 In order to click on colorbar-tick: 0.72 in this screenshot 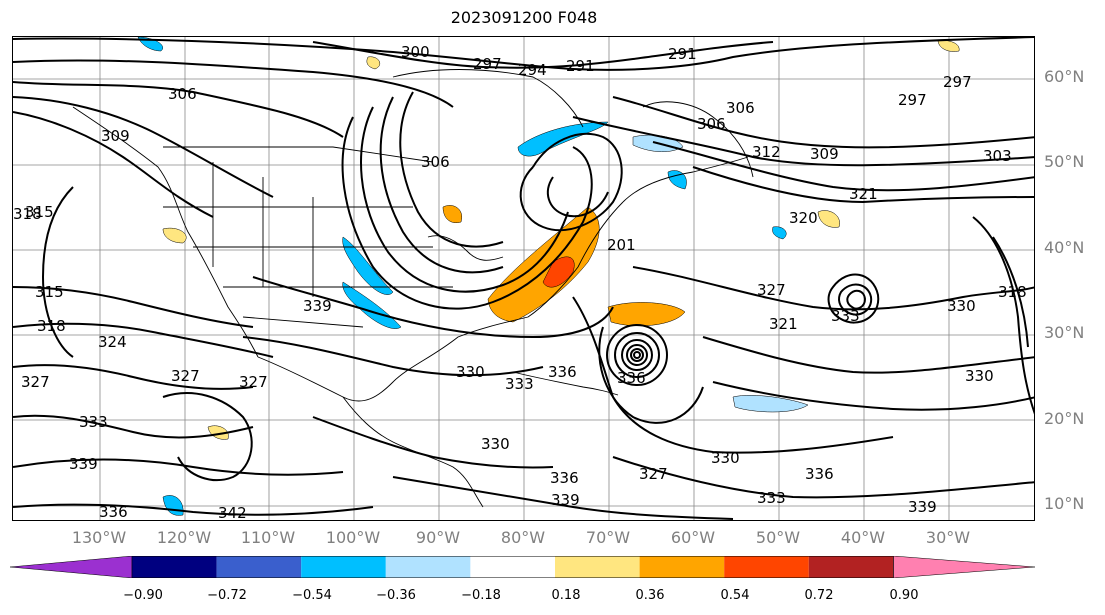, I will do `click(819, 595)`.